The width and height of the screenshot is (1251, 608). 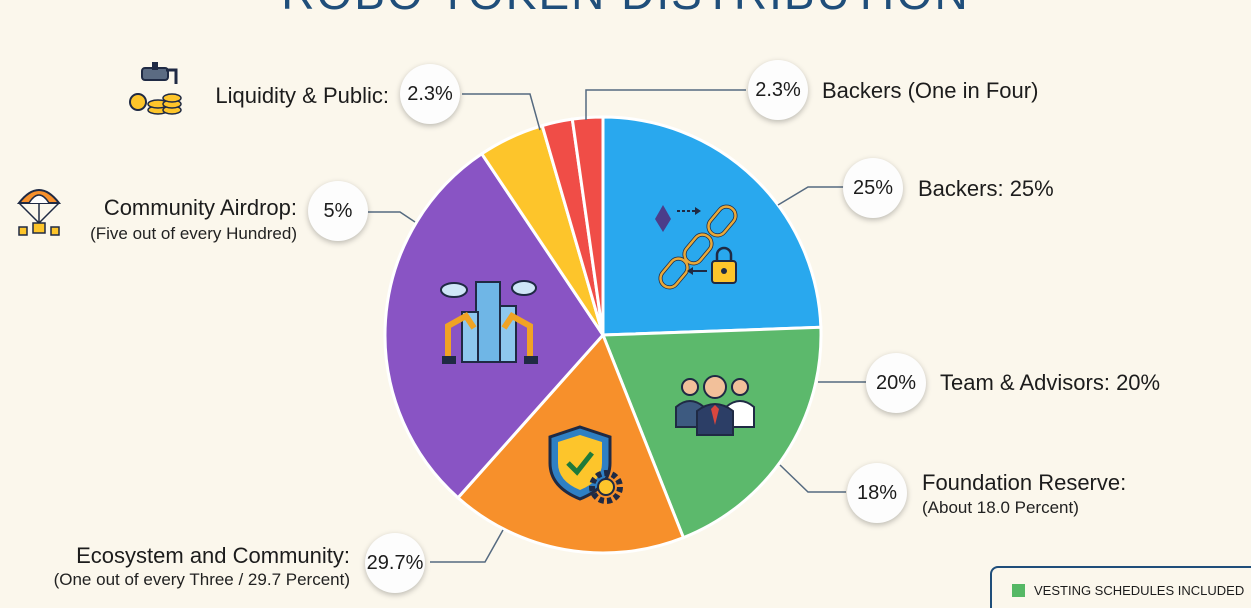 I want to click on label-team-advisors: Team & Advisors: 20%, so click(x=1050, y=382).